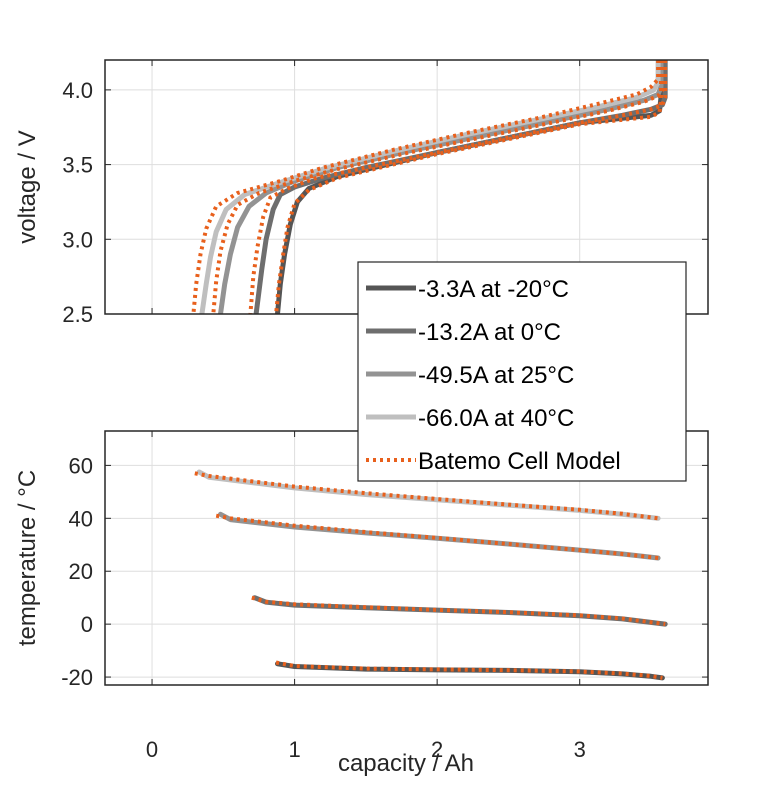 The image size is (781, 786). What do you see at coordinates (27, 186) in the screenshot?
I see `voltage-y-axis-label: voltage / V` at bounding box center [27, 186].